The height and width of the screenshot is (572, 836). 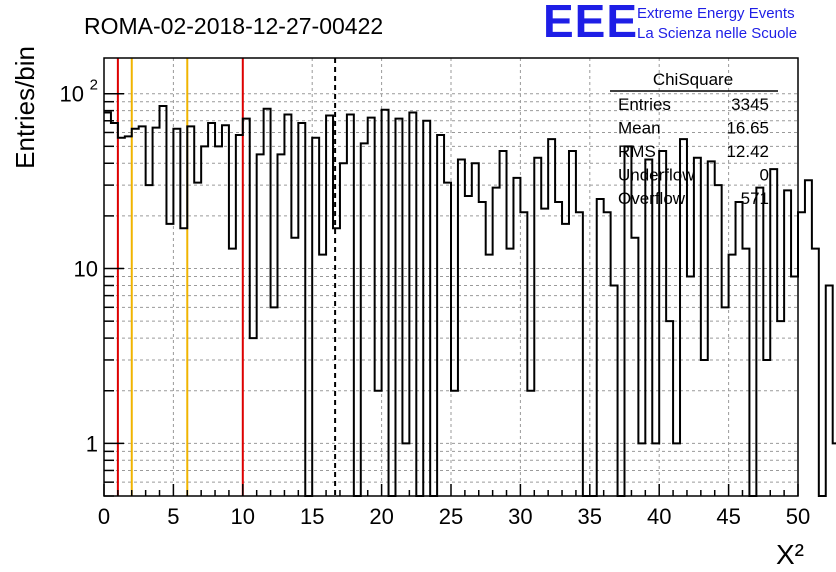 I want to click on x-tick-label: 10, so click(x=243, y=516).